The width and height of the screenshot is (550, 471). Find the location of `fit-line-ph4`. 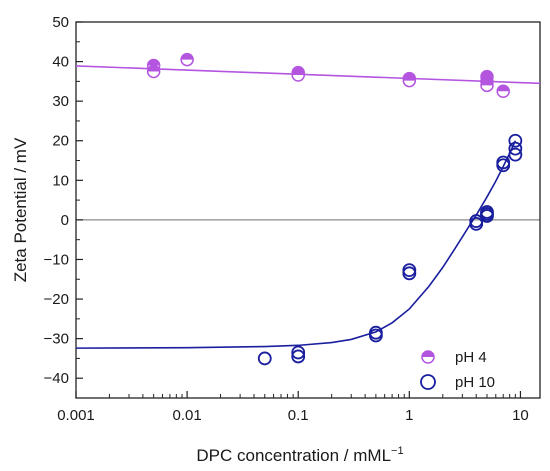

fit-line-ph4 is located at coordinates (308, 75).